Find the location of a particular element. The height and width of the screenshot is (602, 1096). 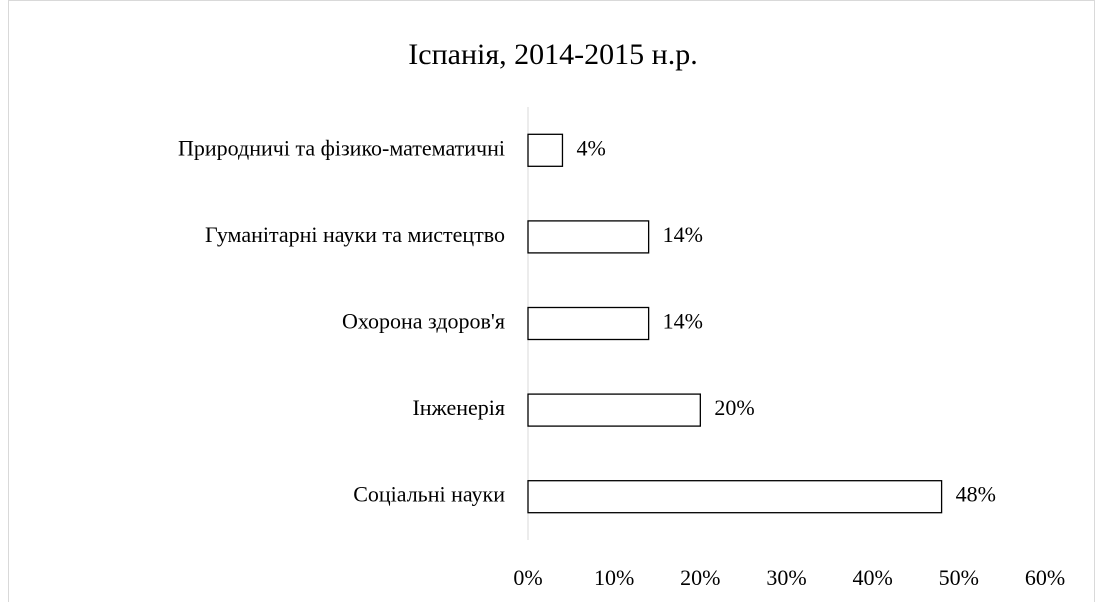

x-tick-label: 30% is located at coordinates (786, 577).